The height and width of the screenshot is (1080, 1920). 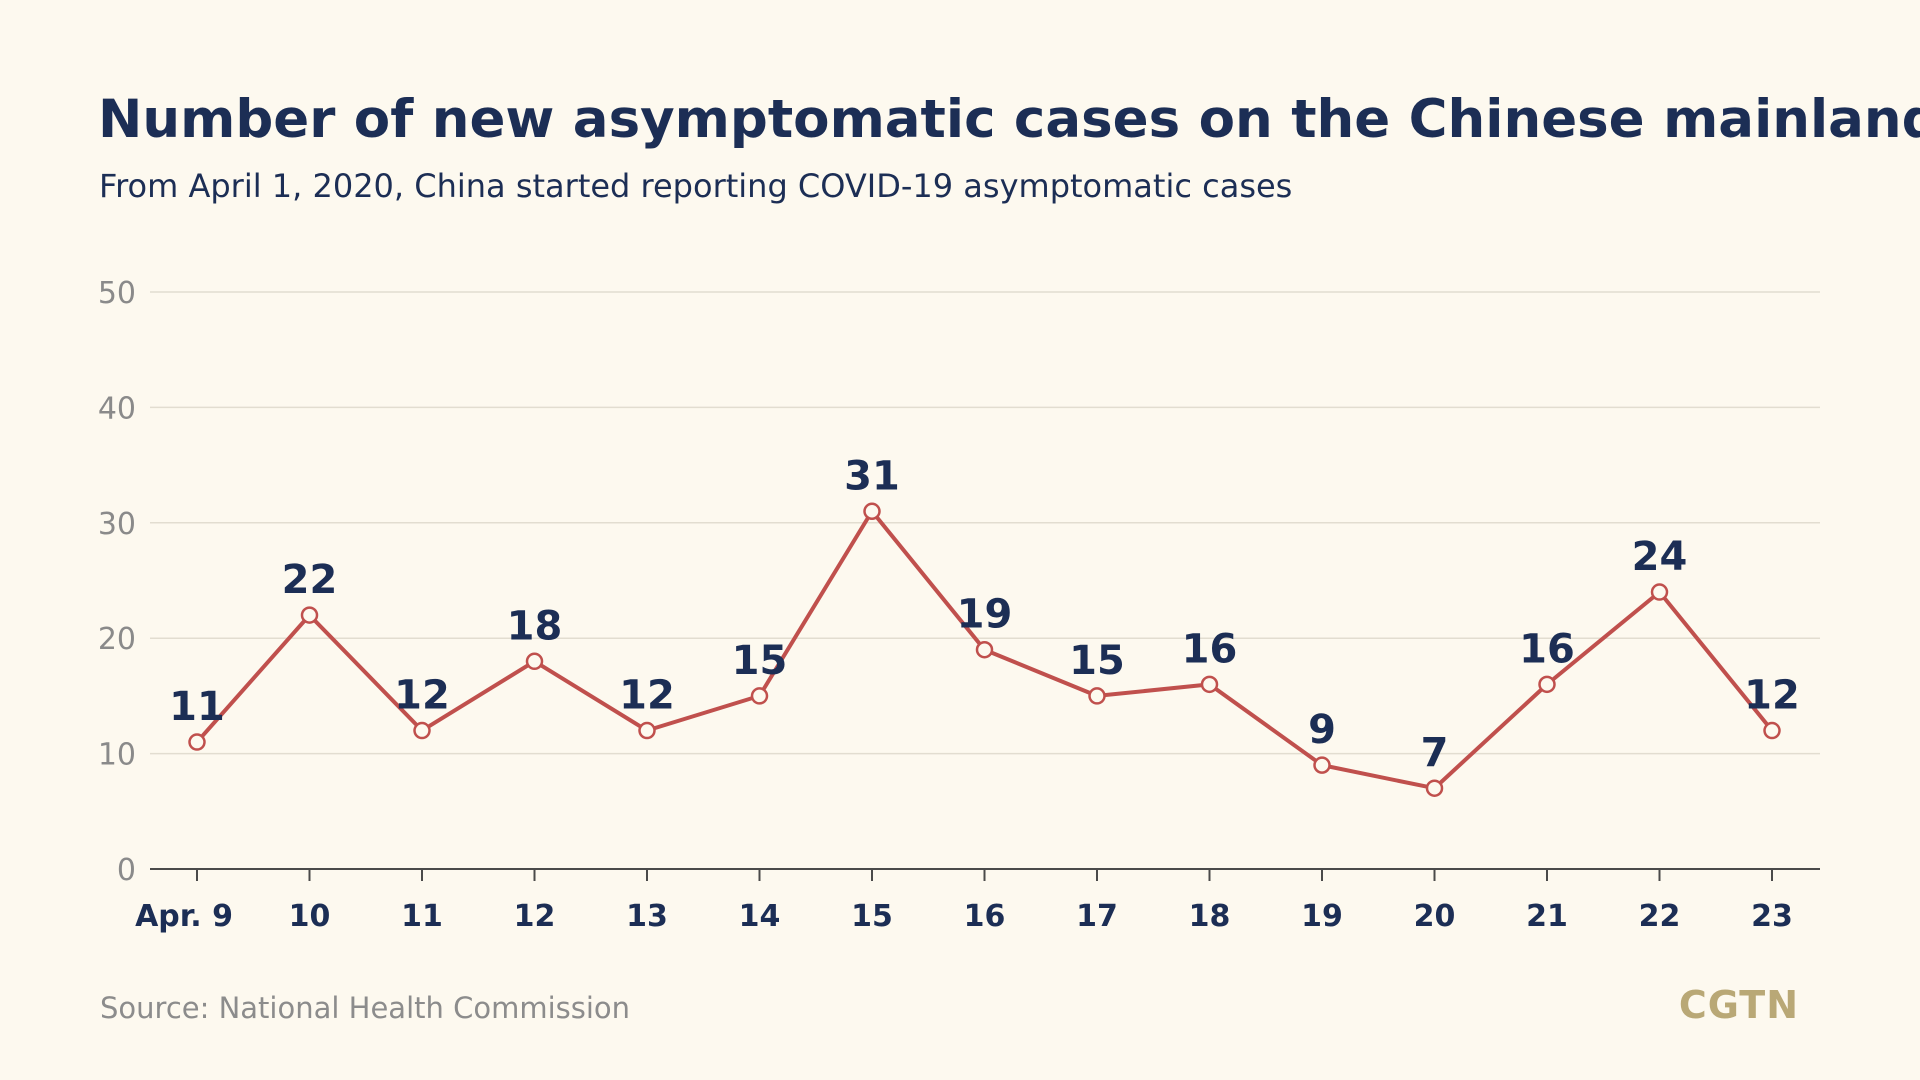 I want to click on data-label-10: 9, so click(x=1322, y=730).